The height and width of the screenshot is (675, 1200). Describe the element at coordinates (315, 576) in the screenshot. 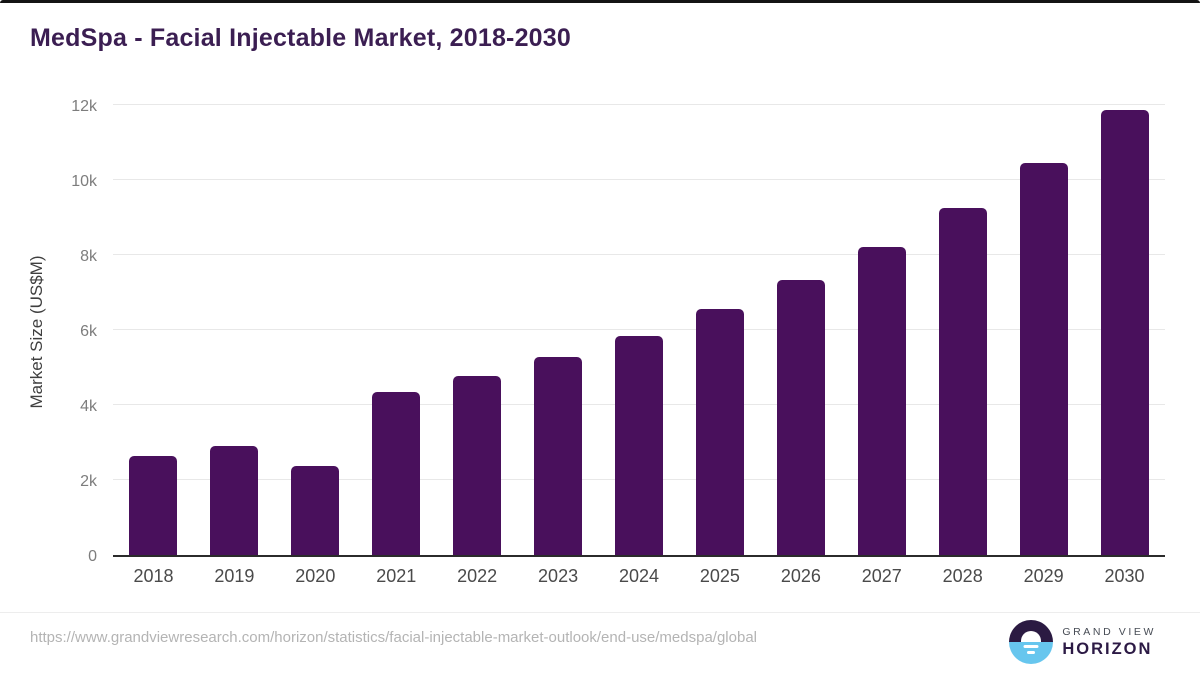

I see `x-axis-label: 2020` at that location.